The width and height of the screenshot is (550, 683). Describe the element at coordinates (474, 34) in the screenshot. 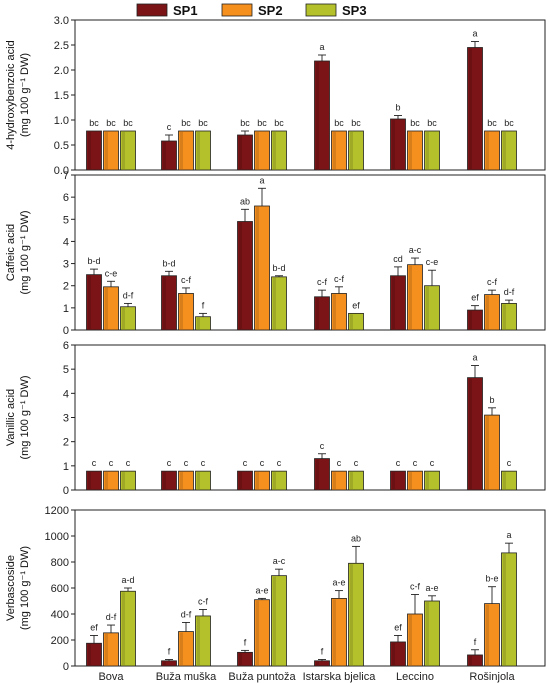

I see `significance-label-sp1-rosinjola: a` at that location.